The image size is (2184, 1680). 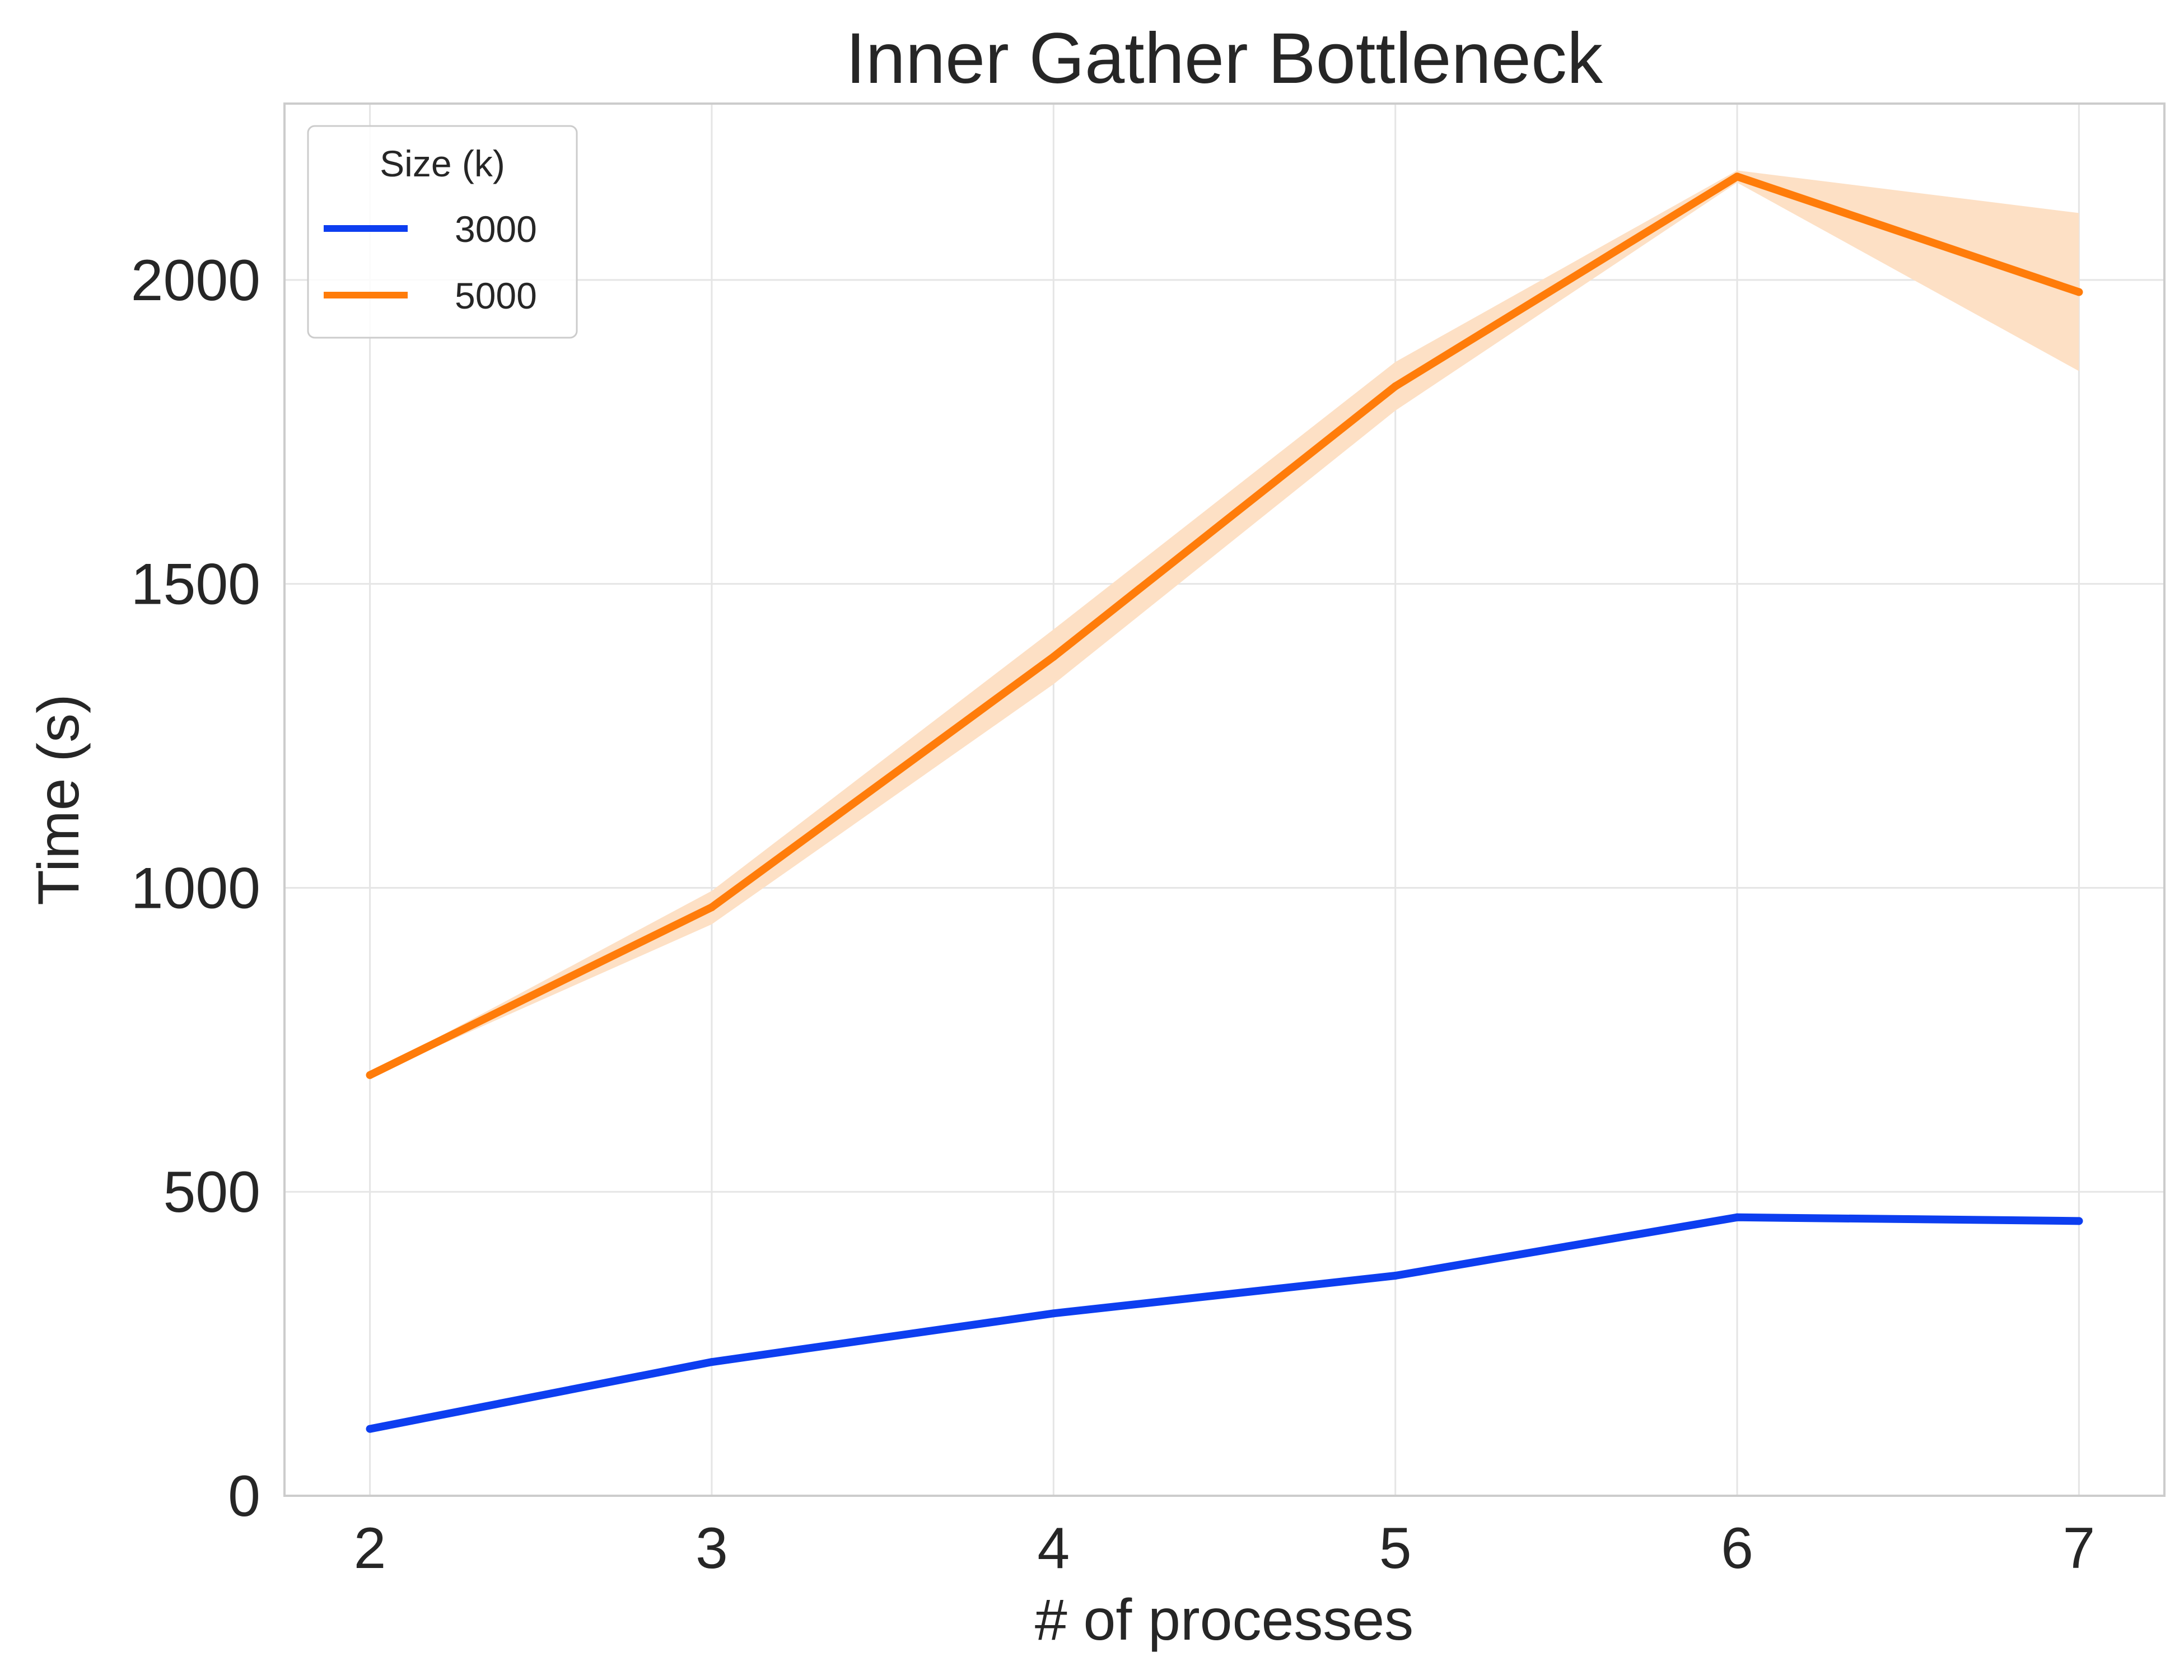 I want to click on y-tick-label: 2000, so click(x=196, y=281).